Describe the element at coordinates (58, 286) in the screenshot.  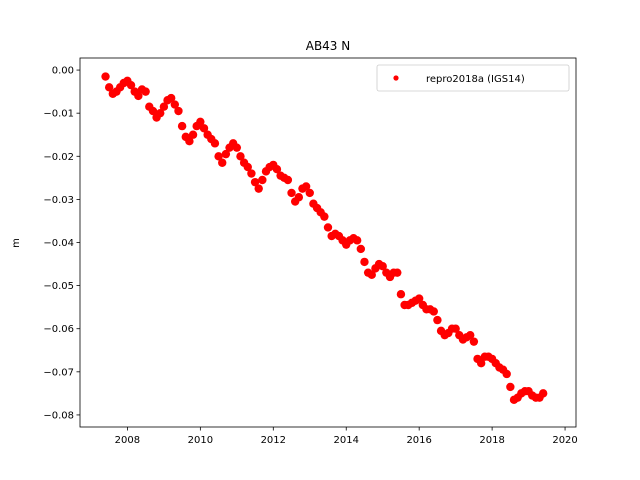
I see `y-tick-label: −0.05` at that location.